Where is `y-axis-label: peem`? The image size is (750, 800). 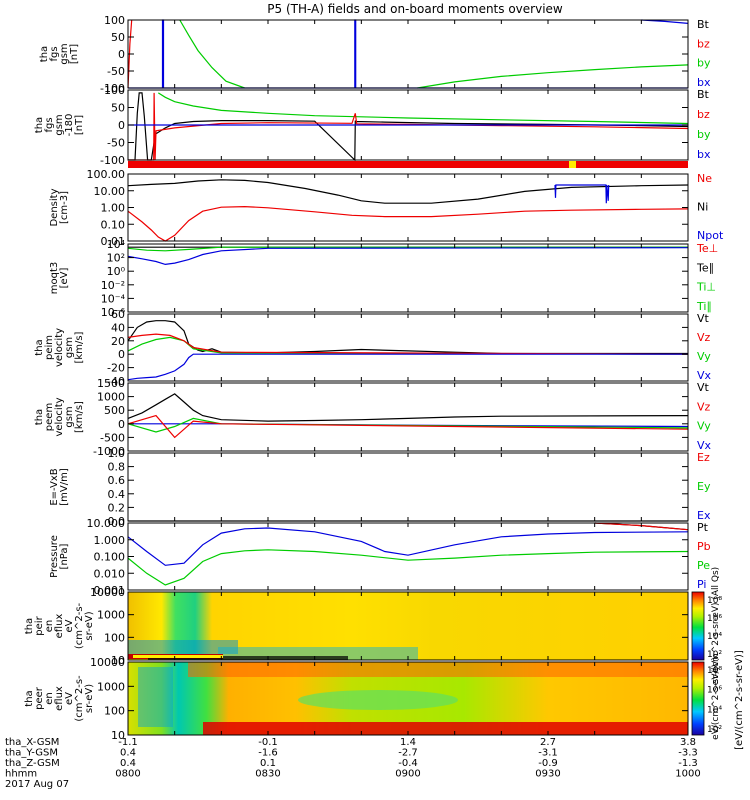 y-axis-label: peem is located at coordinates (49, 417).